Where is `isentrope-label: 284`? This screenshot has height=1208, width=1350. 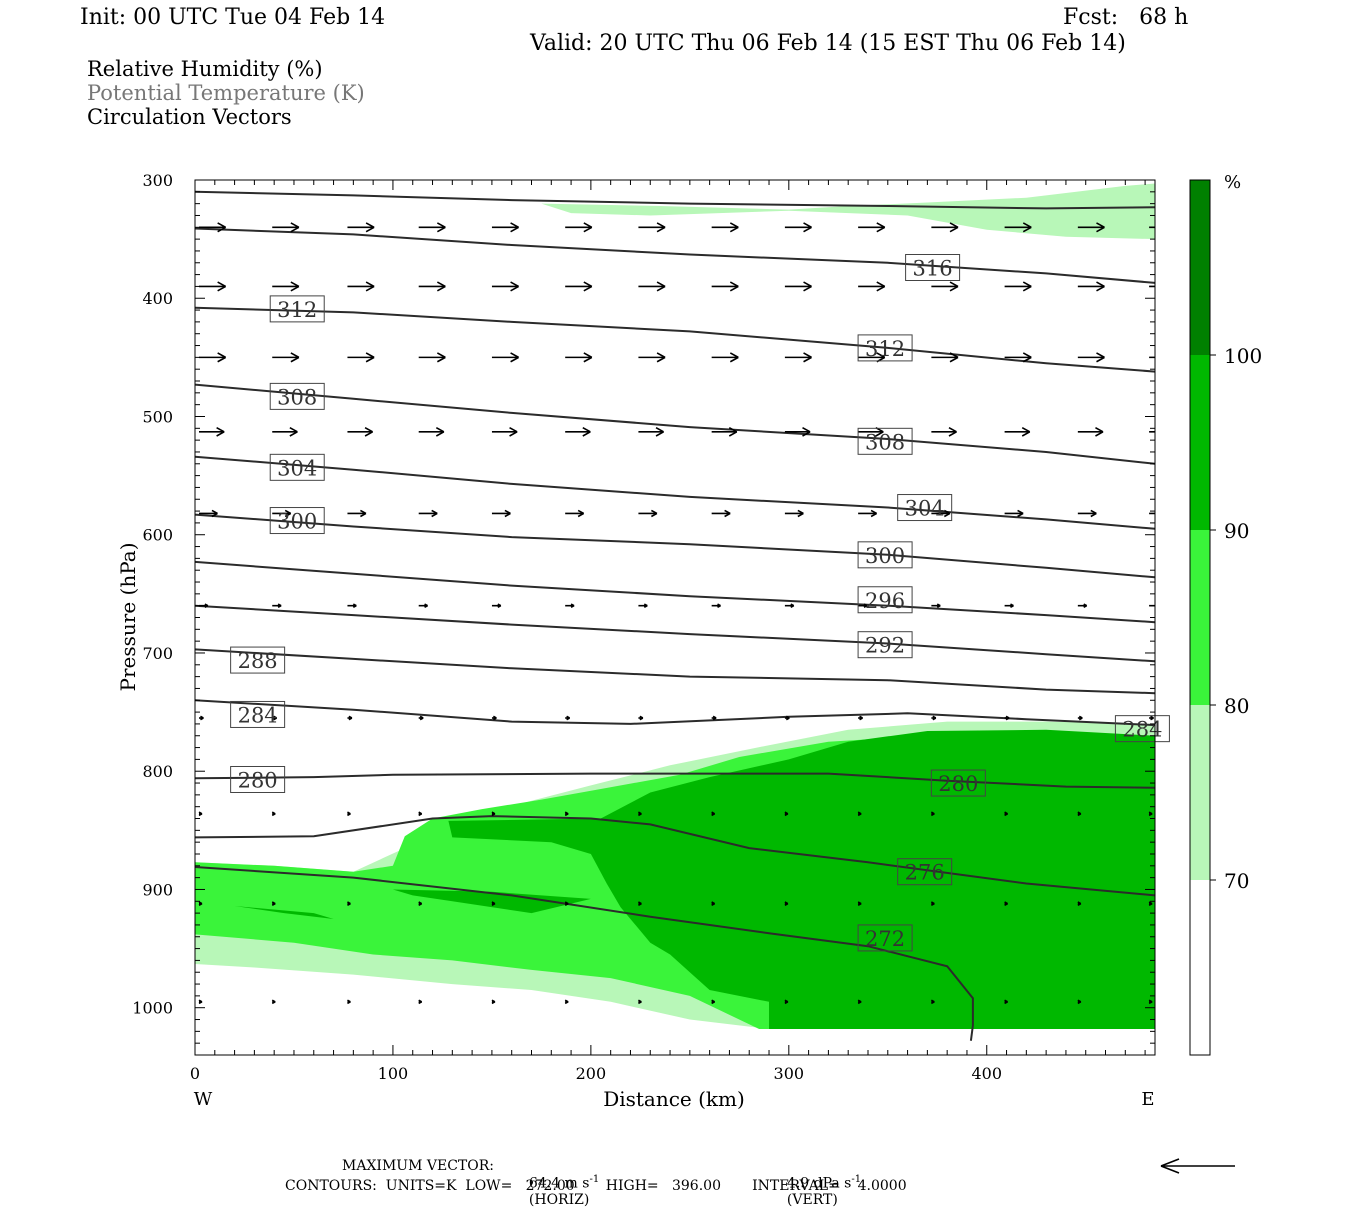 isentrope-label: 284 is located at coordinates (258, 714).